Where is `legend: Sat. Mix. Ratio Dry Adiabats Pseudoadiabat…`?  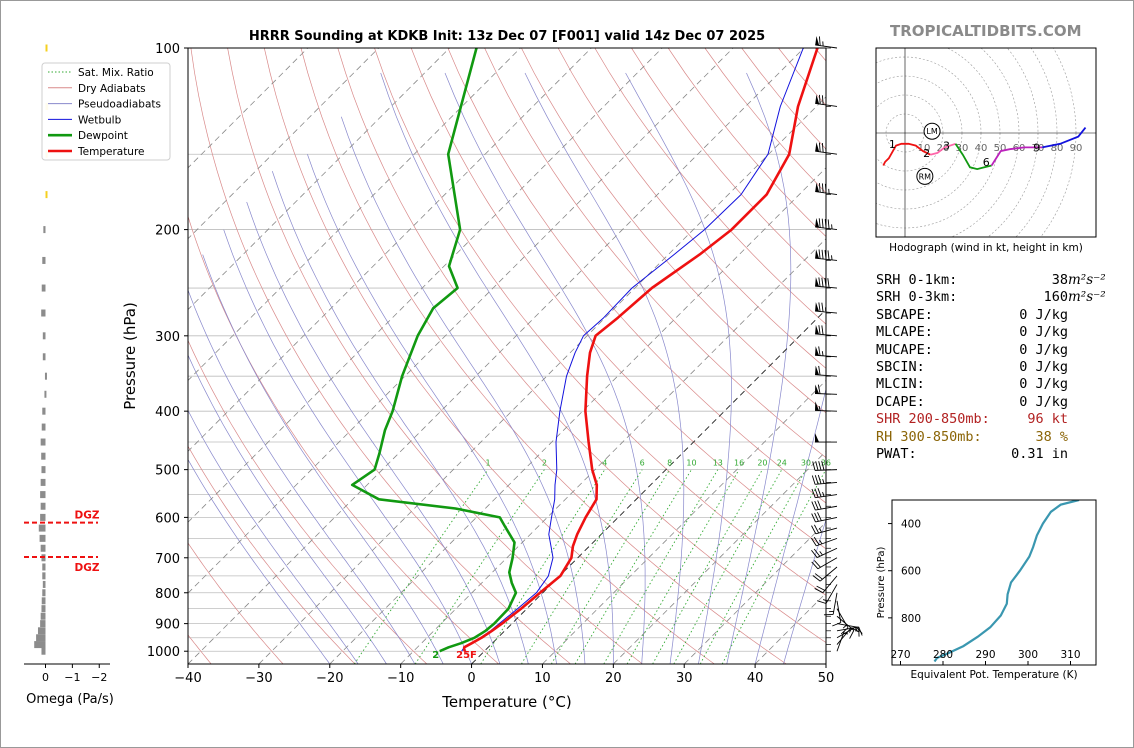
legend: Sat. Mix. Ratio Dry Adiabats Pseudoadiabat… is located at coordinates (106, 111).